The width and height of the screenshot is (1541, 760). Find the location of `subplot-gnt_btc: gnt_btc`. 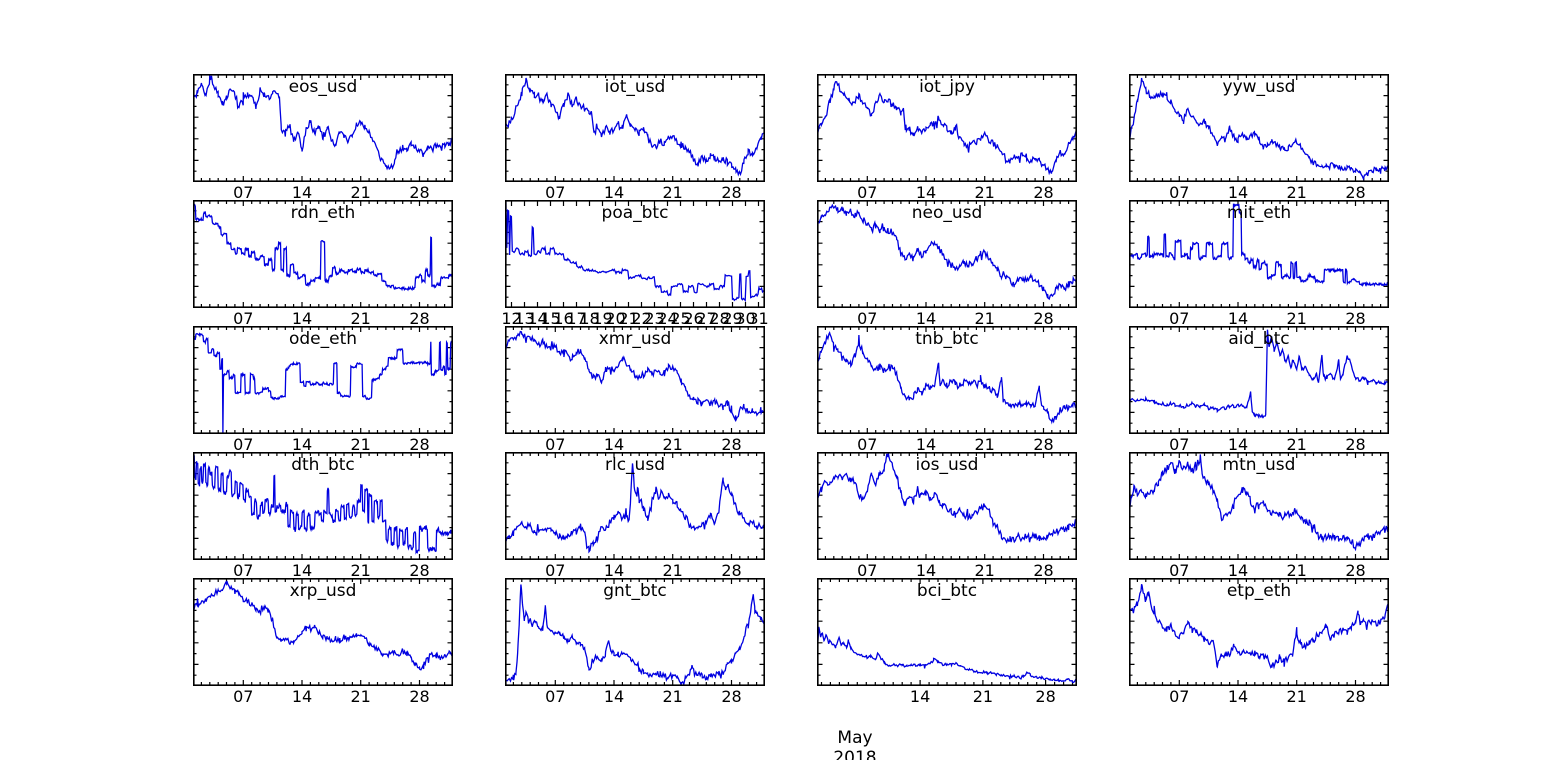

subplot-gnt_btc: gnt_btc is located at coordinates (635, 632).